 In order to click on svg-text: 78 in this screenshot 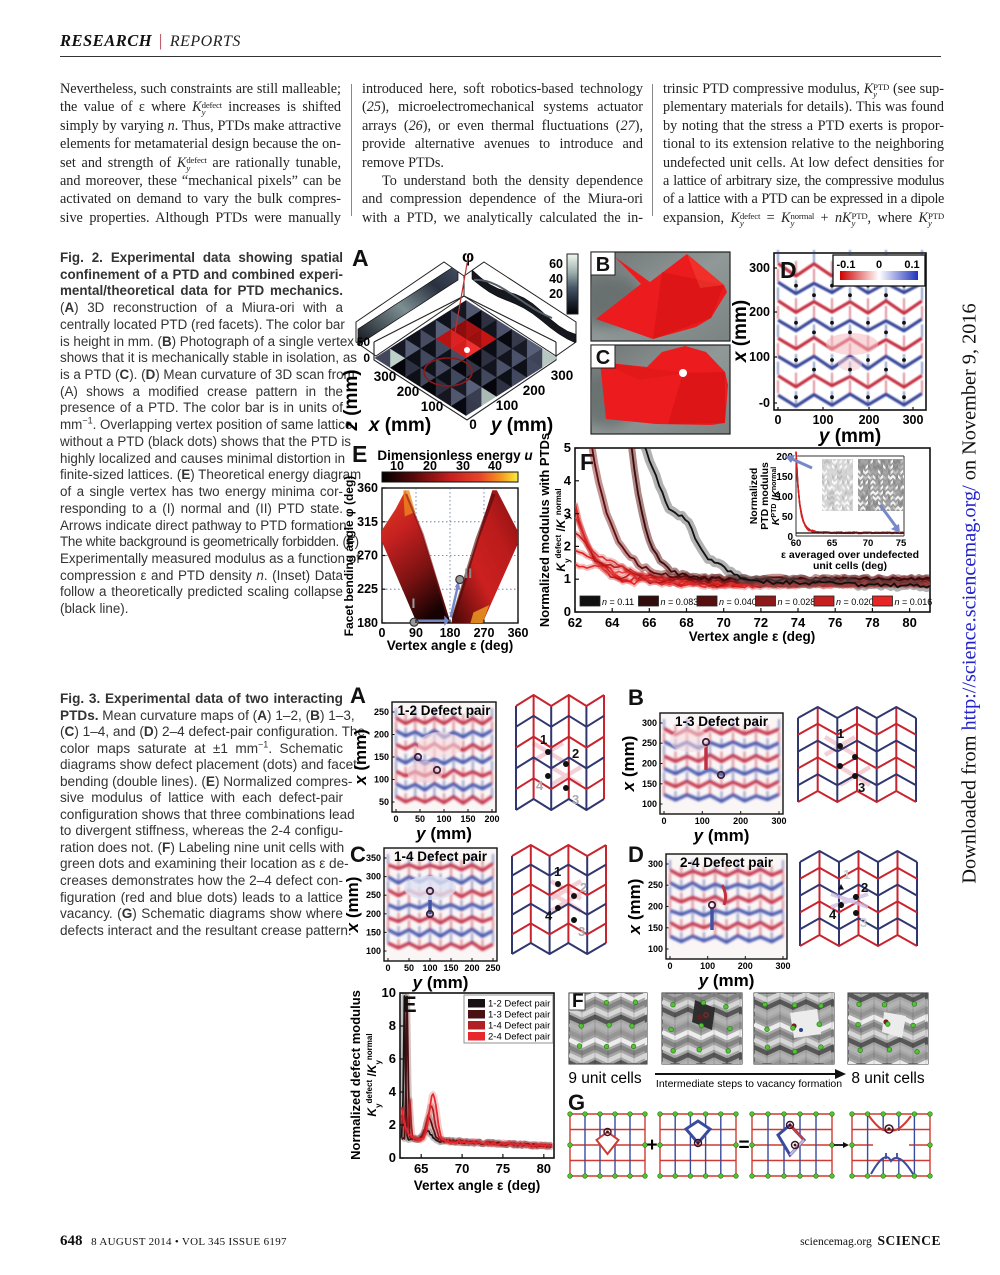, I will do `click(872, 622)`.